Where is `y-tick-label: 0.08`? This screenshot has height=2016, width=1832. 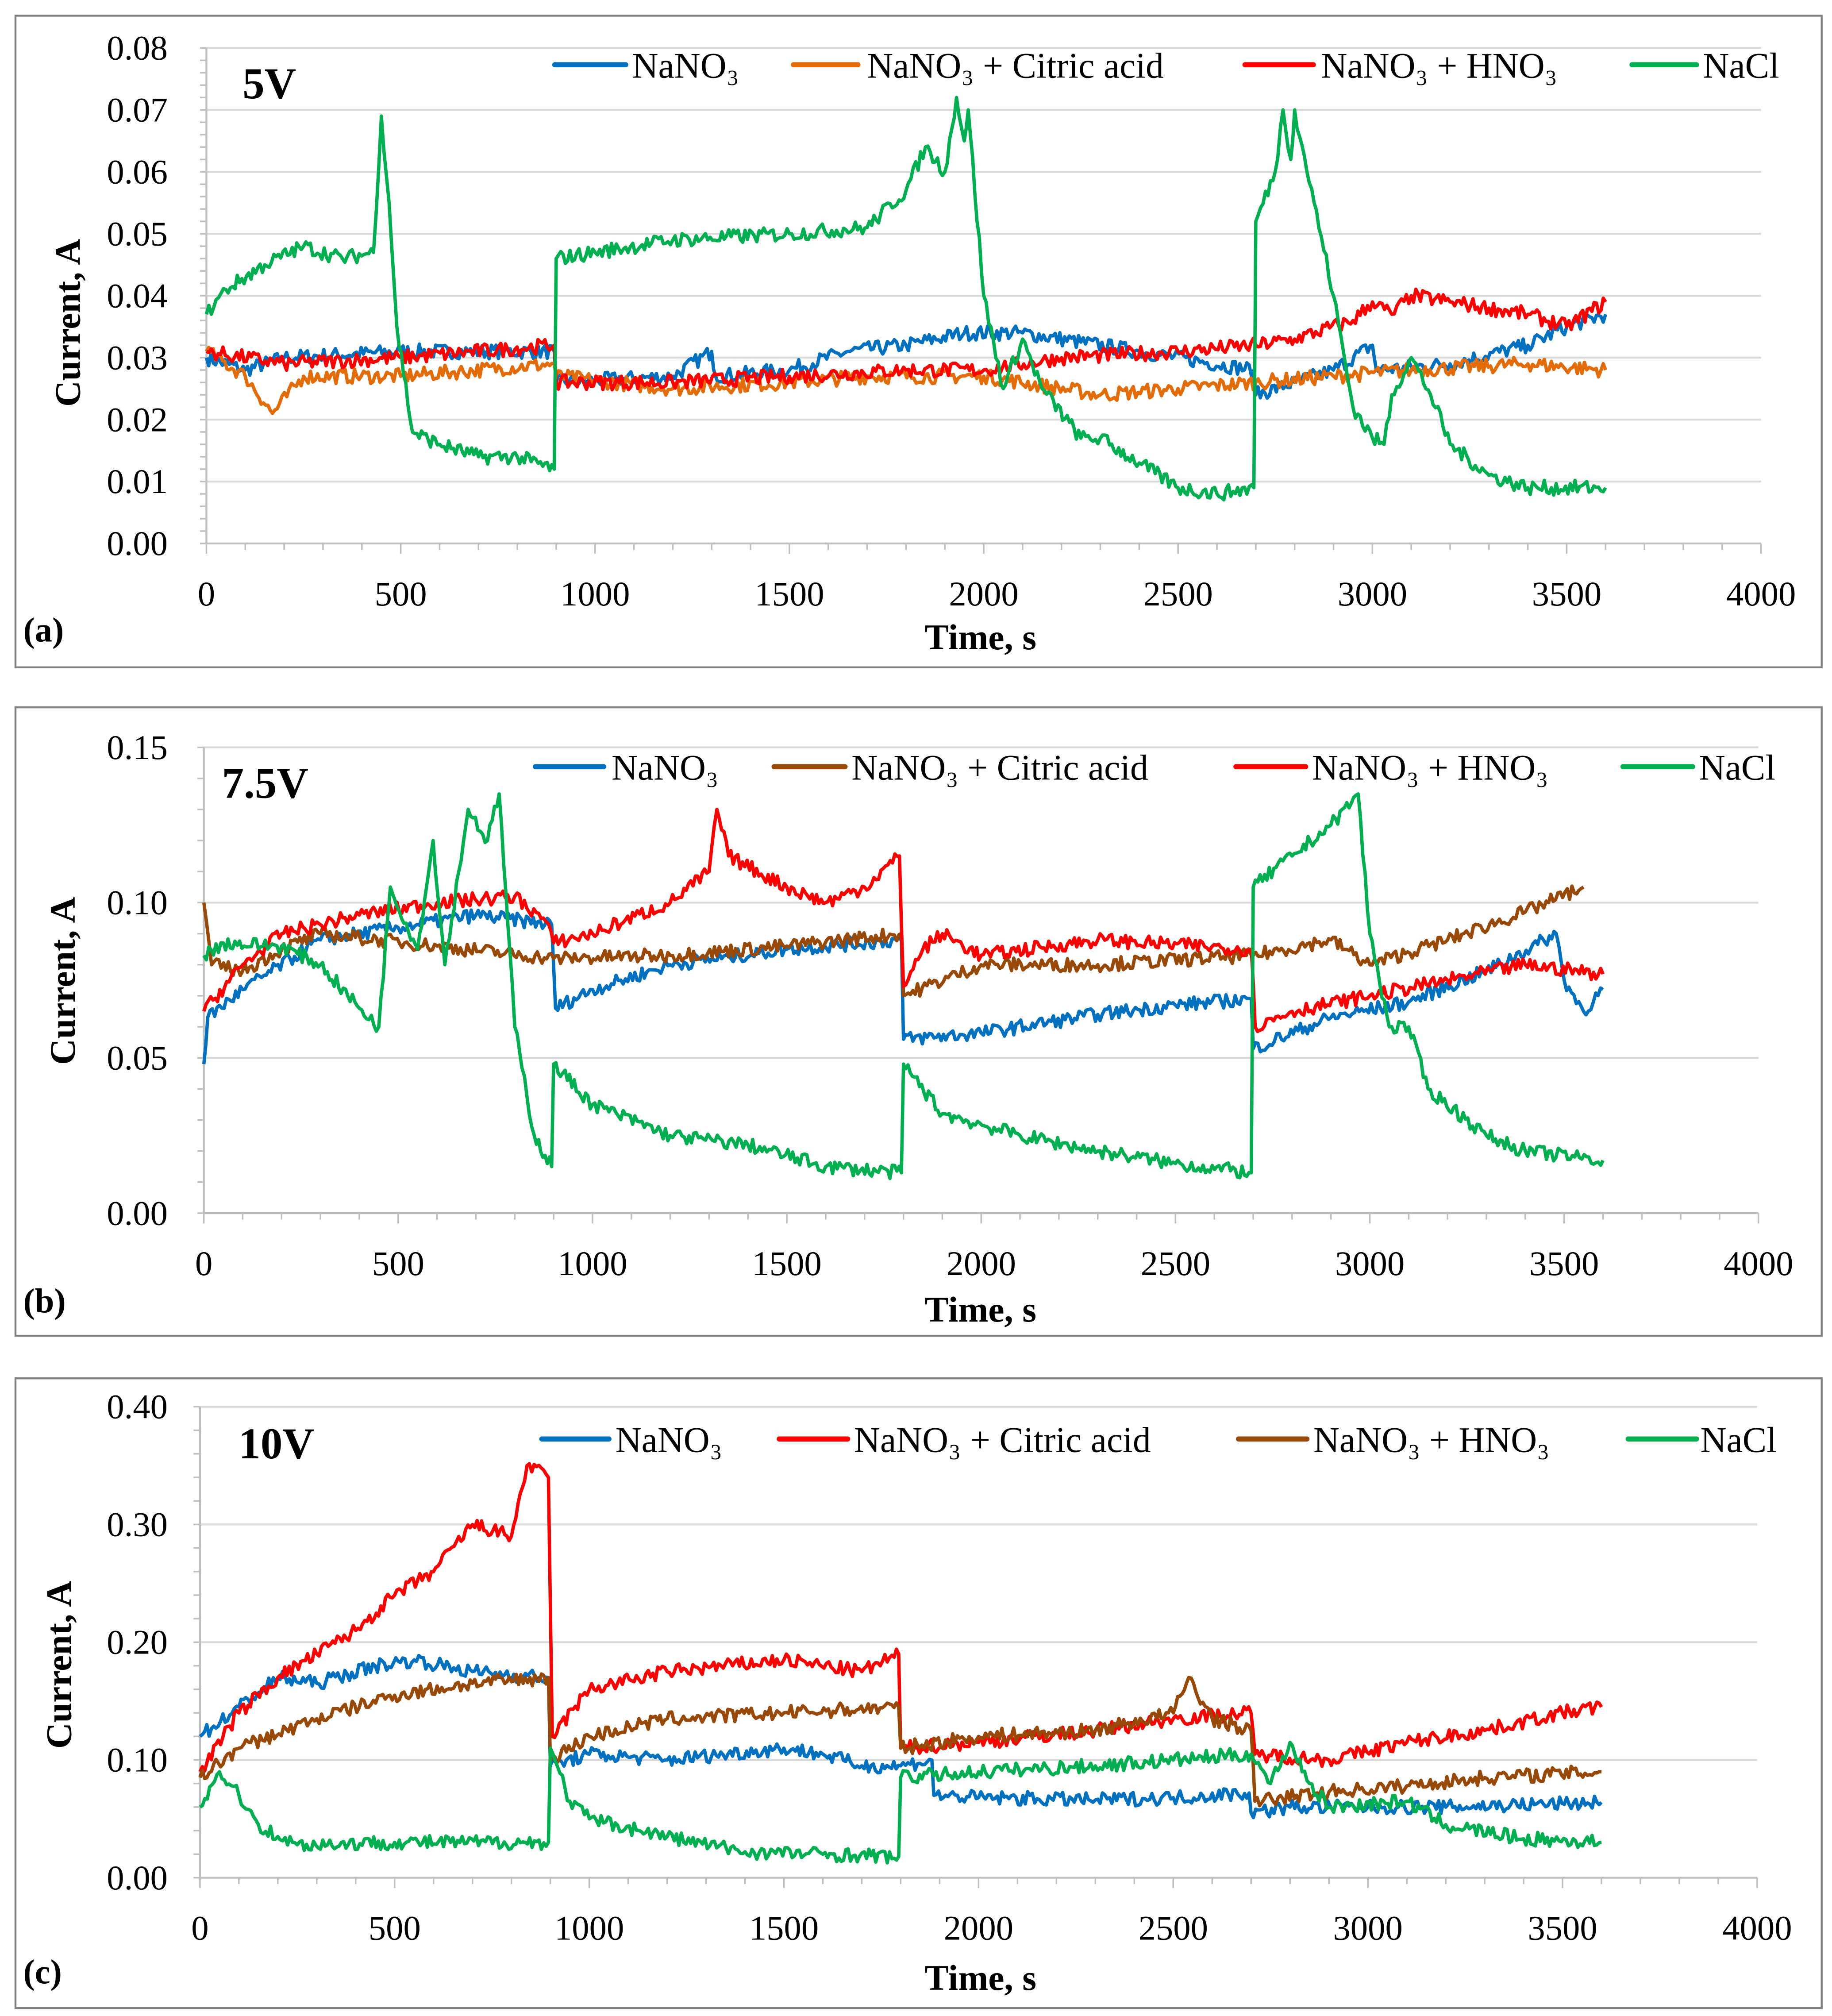
y-tick-label: 0.08 is located at coordinates (138, 48).